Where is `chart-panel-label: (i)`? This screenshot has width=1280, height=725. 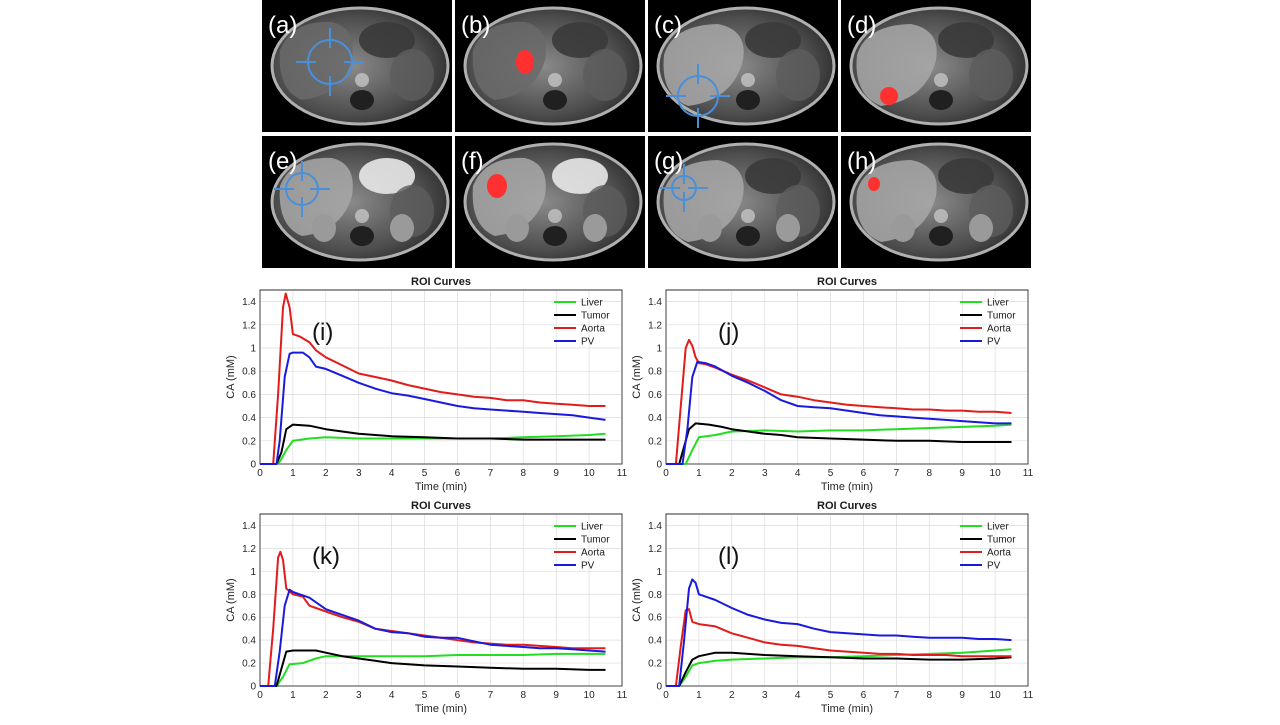 chart-panel-label: (i) is located at coordinates (322, 332).